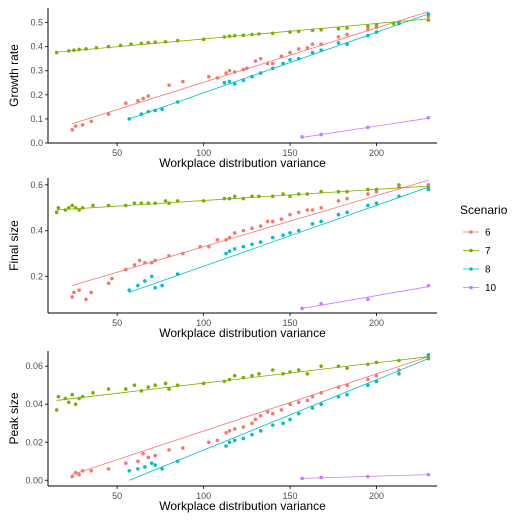 The image size is (523, 523). I want to click on legend-item-7: 7, so click(477, 251).